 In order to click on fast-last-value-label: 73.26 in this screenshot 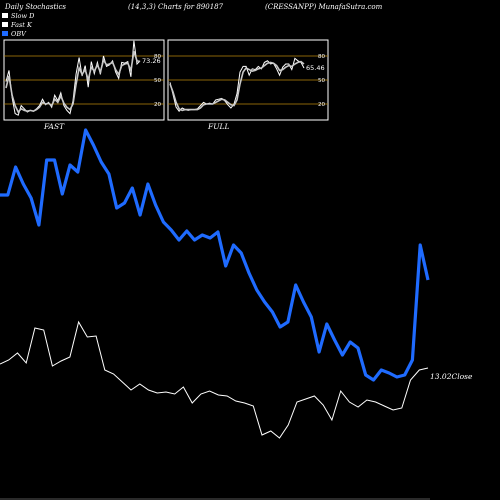, I will do `click(151, 61)`.